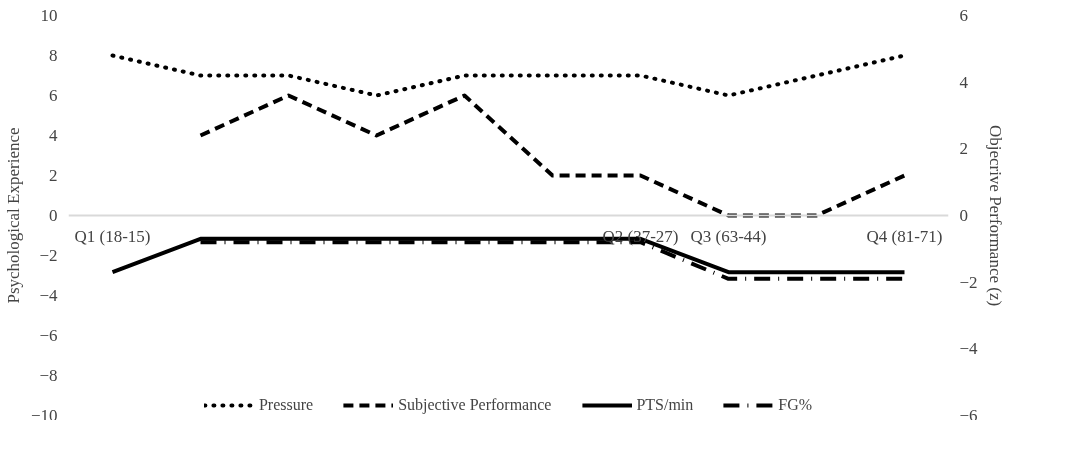  I want to click on y2-tick-label: 4, so click(964, 82).